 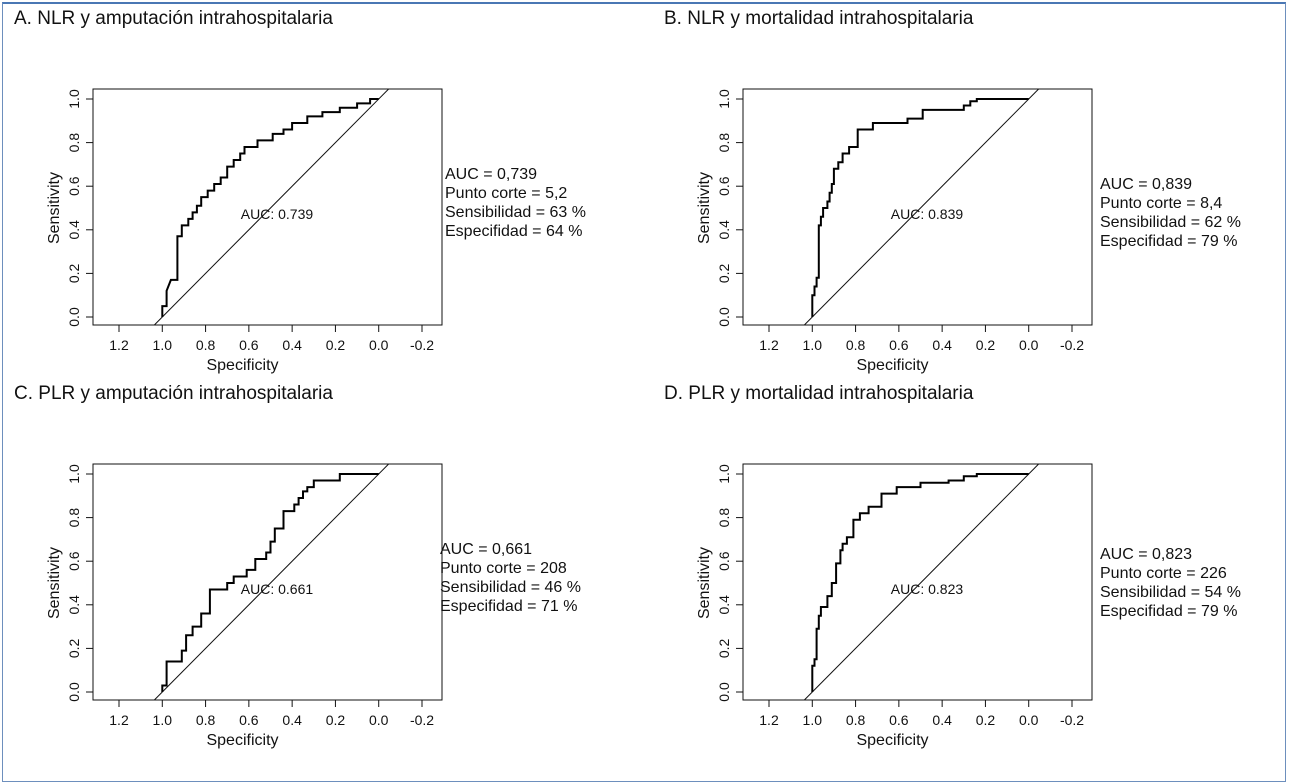 I want to click on stats-line: Sensibilidad = 63 %, so click(x=515, y=212).